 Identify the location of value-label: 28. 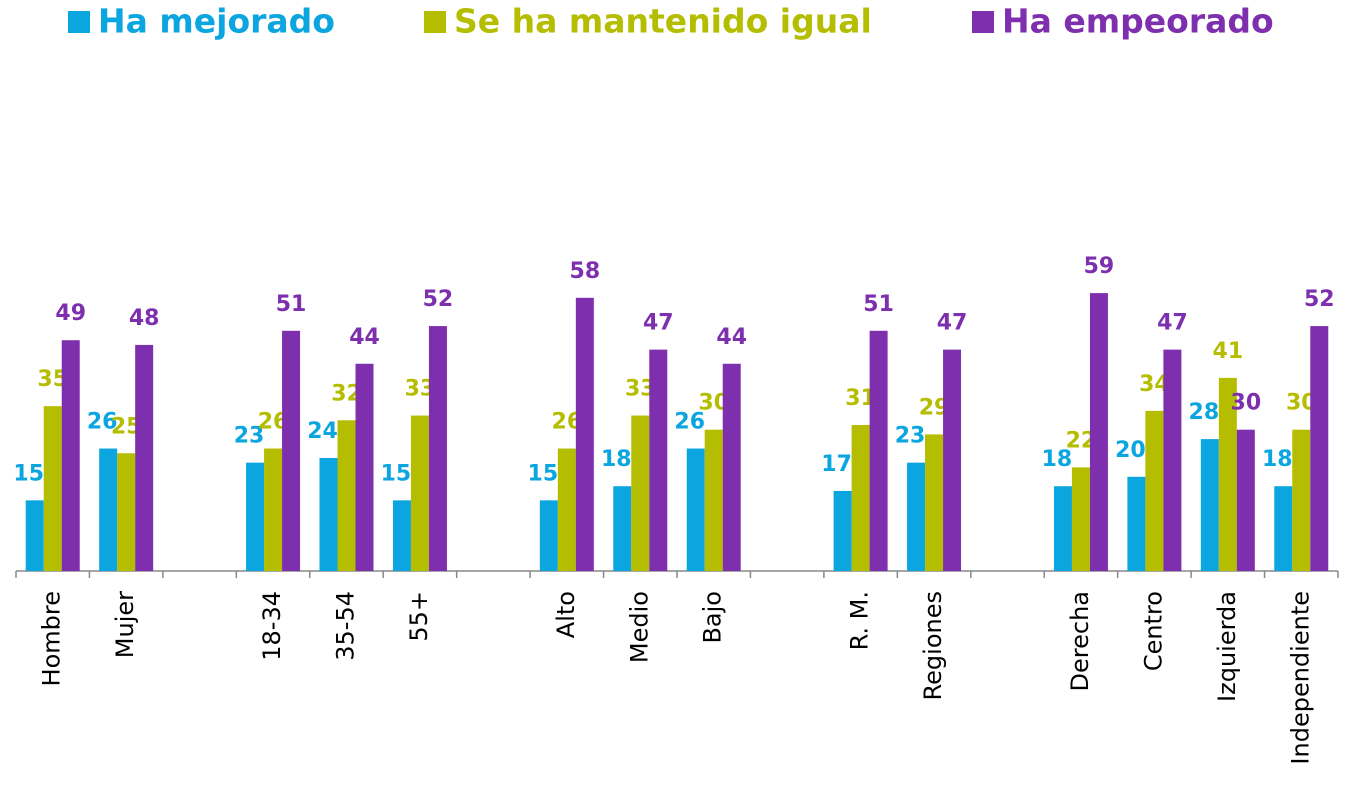
(1204, 412).